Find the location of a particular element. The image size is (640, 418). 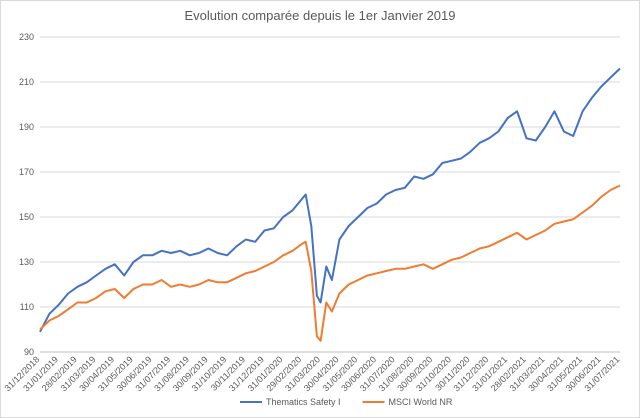

y-tick-label: 110 is located at coordinates (27, 307).